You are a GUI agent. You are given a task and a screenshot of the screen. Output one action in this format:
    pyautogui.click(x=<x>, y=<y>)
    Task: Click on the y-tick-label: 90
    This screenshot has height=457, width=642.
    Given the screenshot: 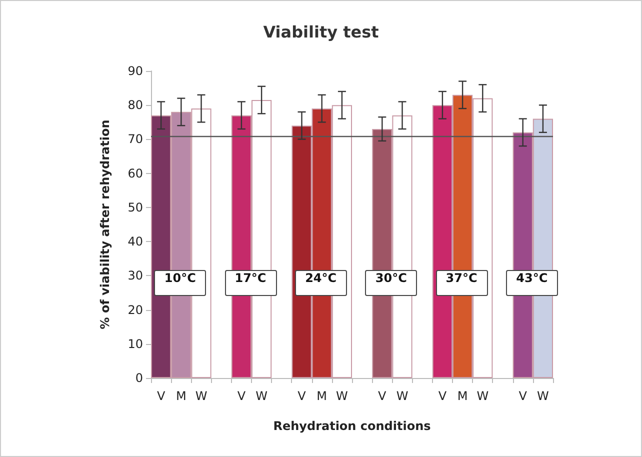 What is the action you would take?
    pyautogui.click(x=135, y=71)
    